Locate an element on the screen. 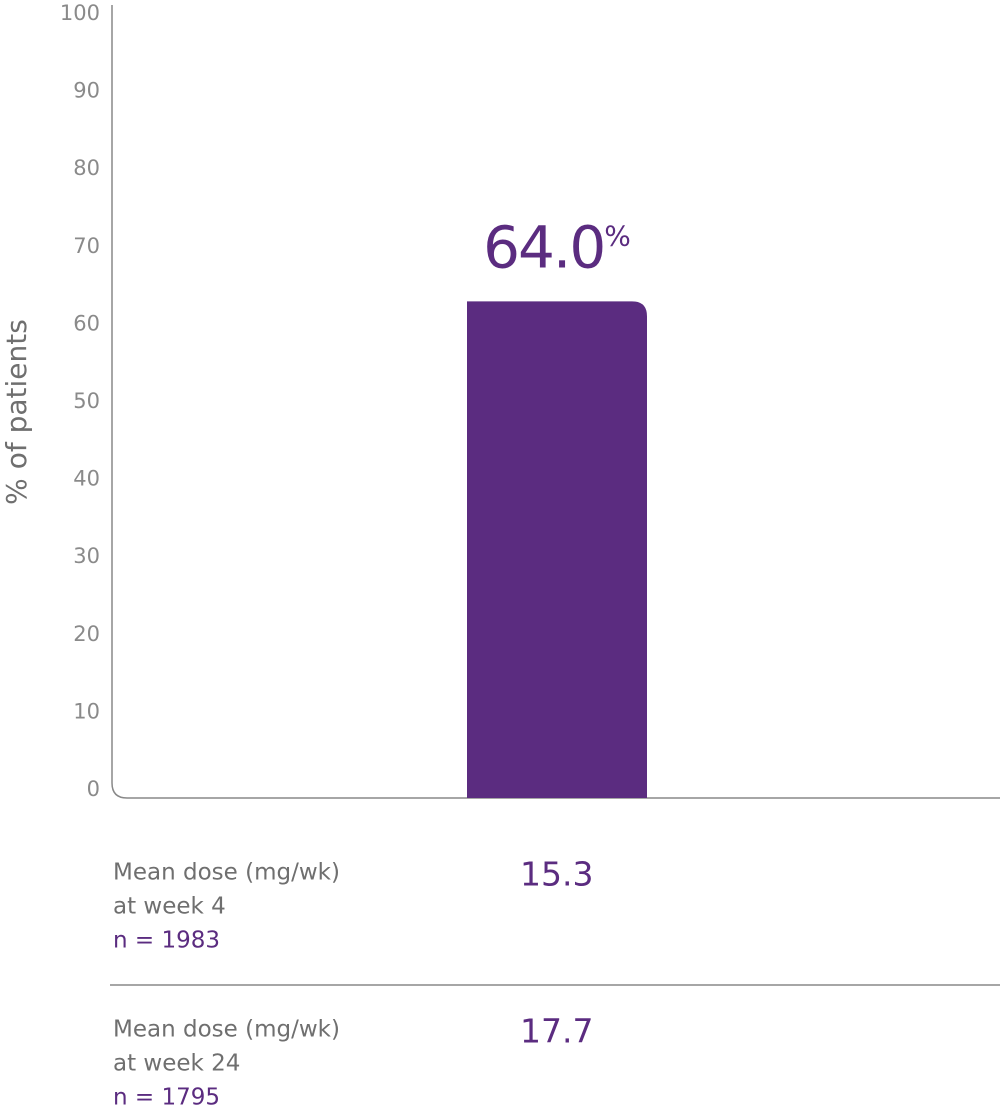 Image resolution: width=1000 pixels, height=1116 pixels. row-label: at week 24 is located at coordinates (176, 1064).